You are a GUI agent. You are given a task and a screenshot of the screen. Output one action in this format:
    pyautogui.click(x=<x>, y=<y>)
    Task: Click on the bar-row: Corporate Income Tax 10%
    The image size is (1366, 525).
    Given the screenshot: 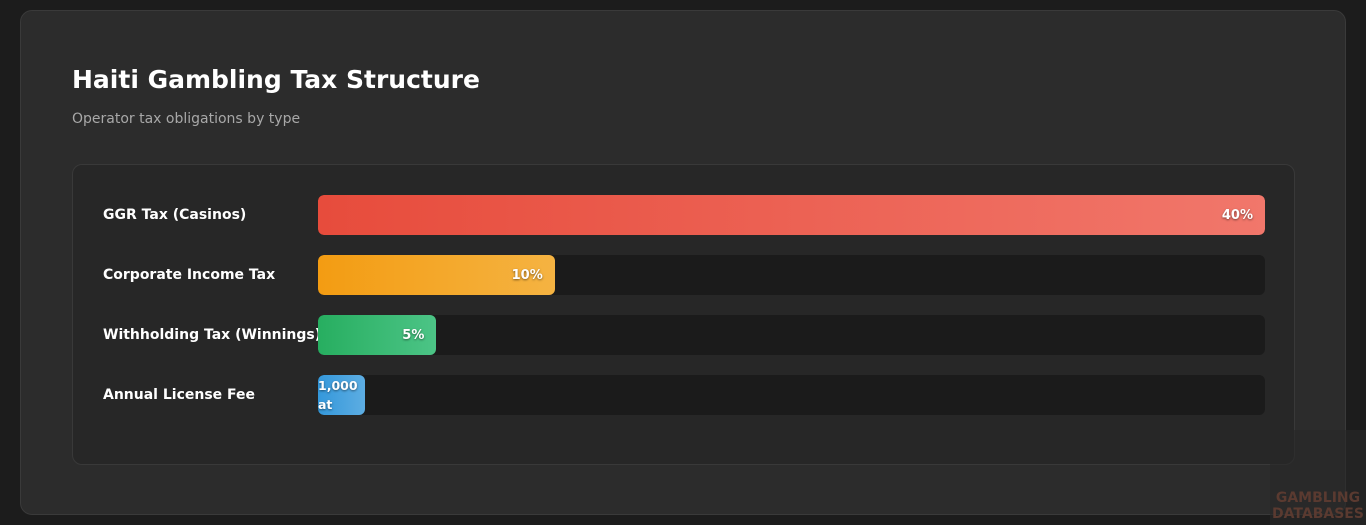 What is the action you would take?
    pyautogui.click(x=683, y=275)
    